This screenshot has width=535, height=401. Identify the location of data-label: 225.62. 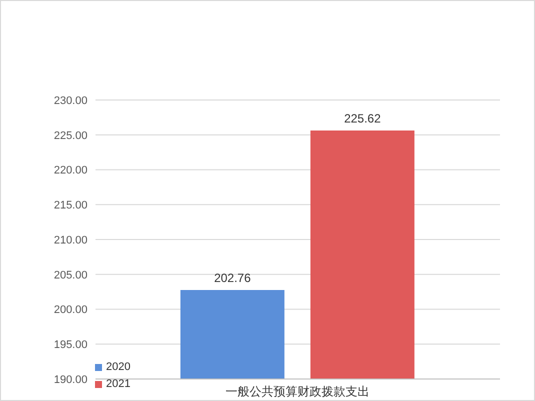
(363, 119).